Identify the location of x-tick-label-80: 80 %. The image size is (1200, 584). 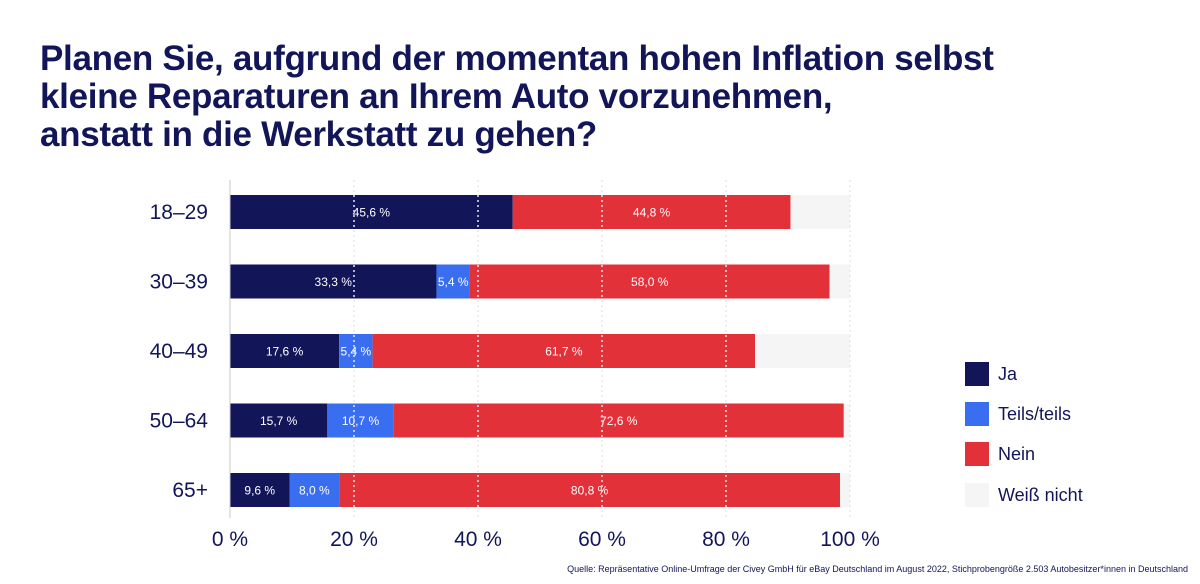
(726, 539).